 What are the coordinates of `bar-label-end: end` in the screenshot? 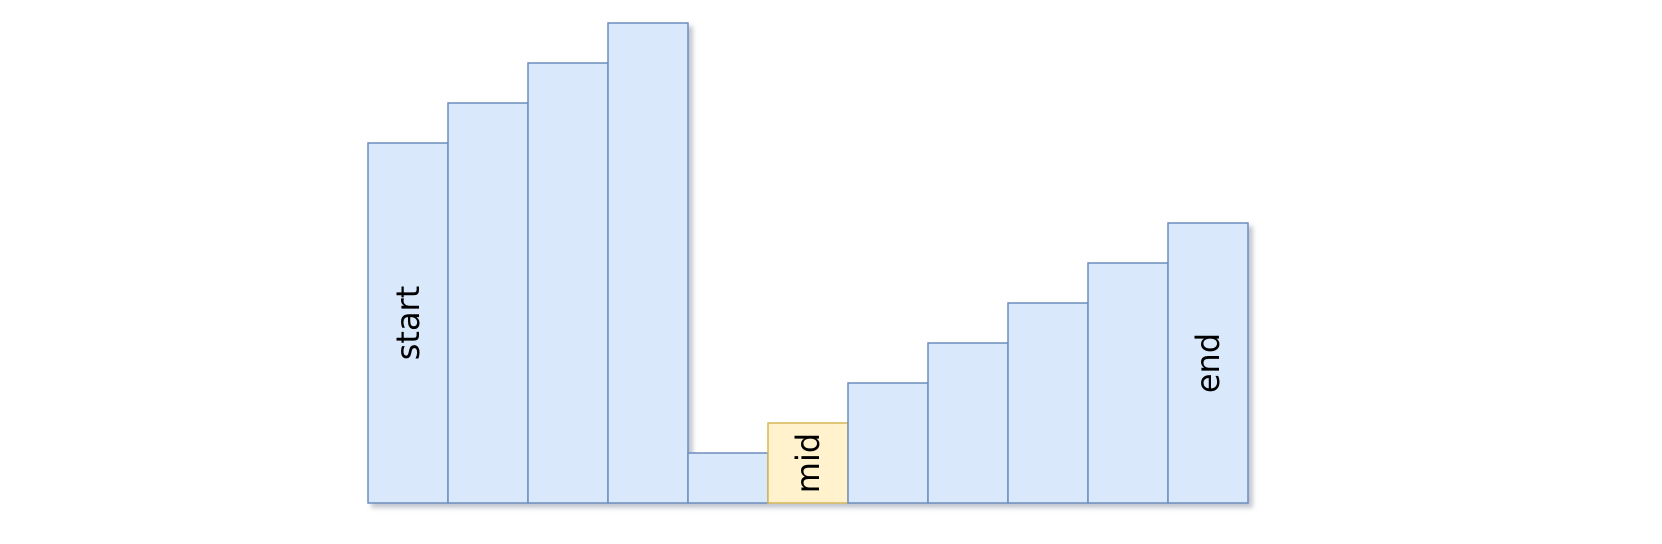 It's located at (1208, 363).